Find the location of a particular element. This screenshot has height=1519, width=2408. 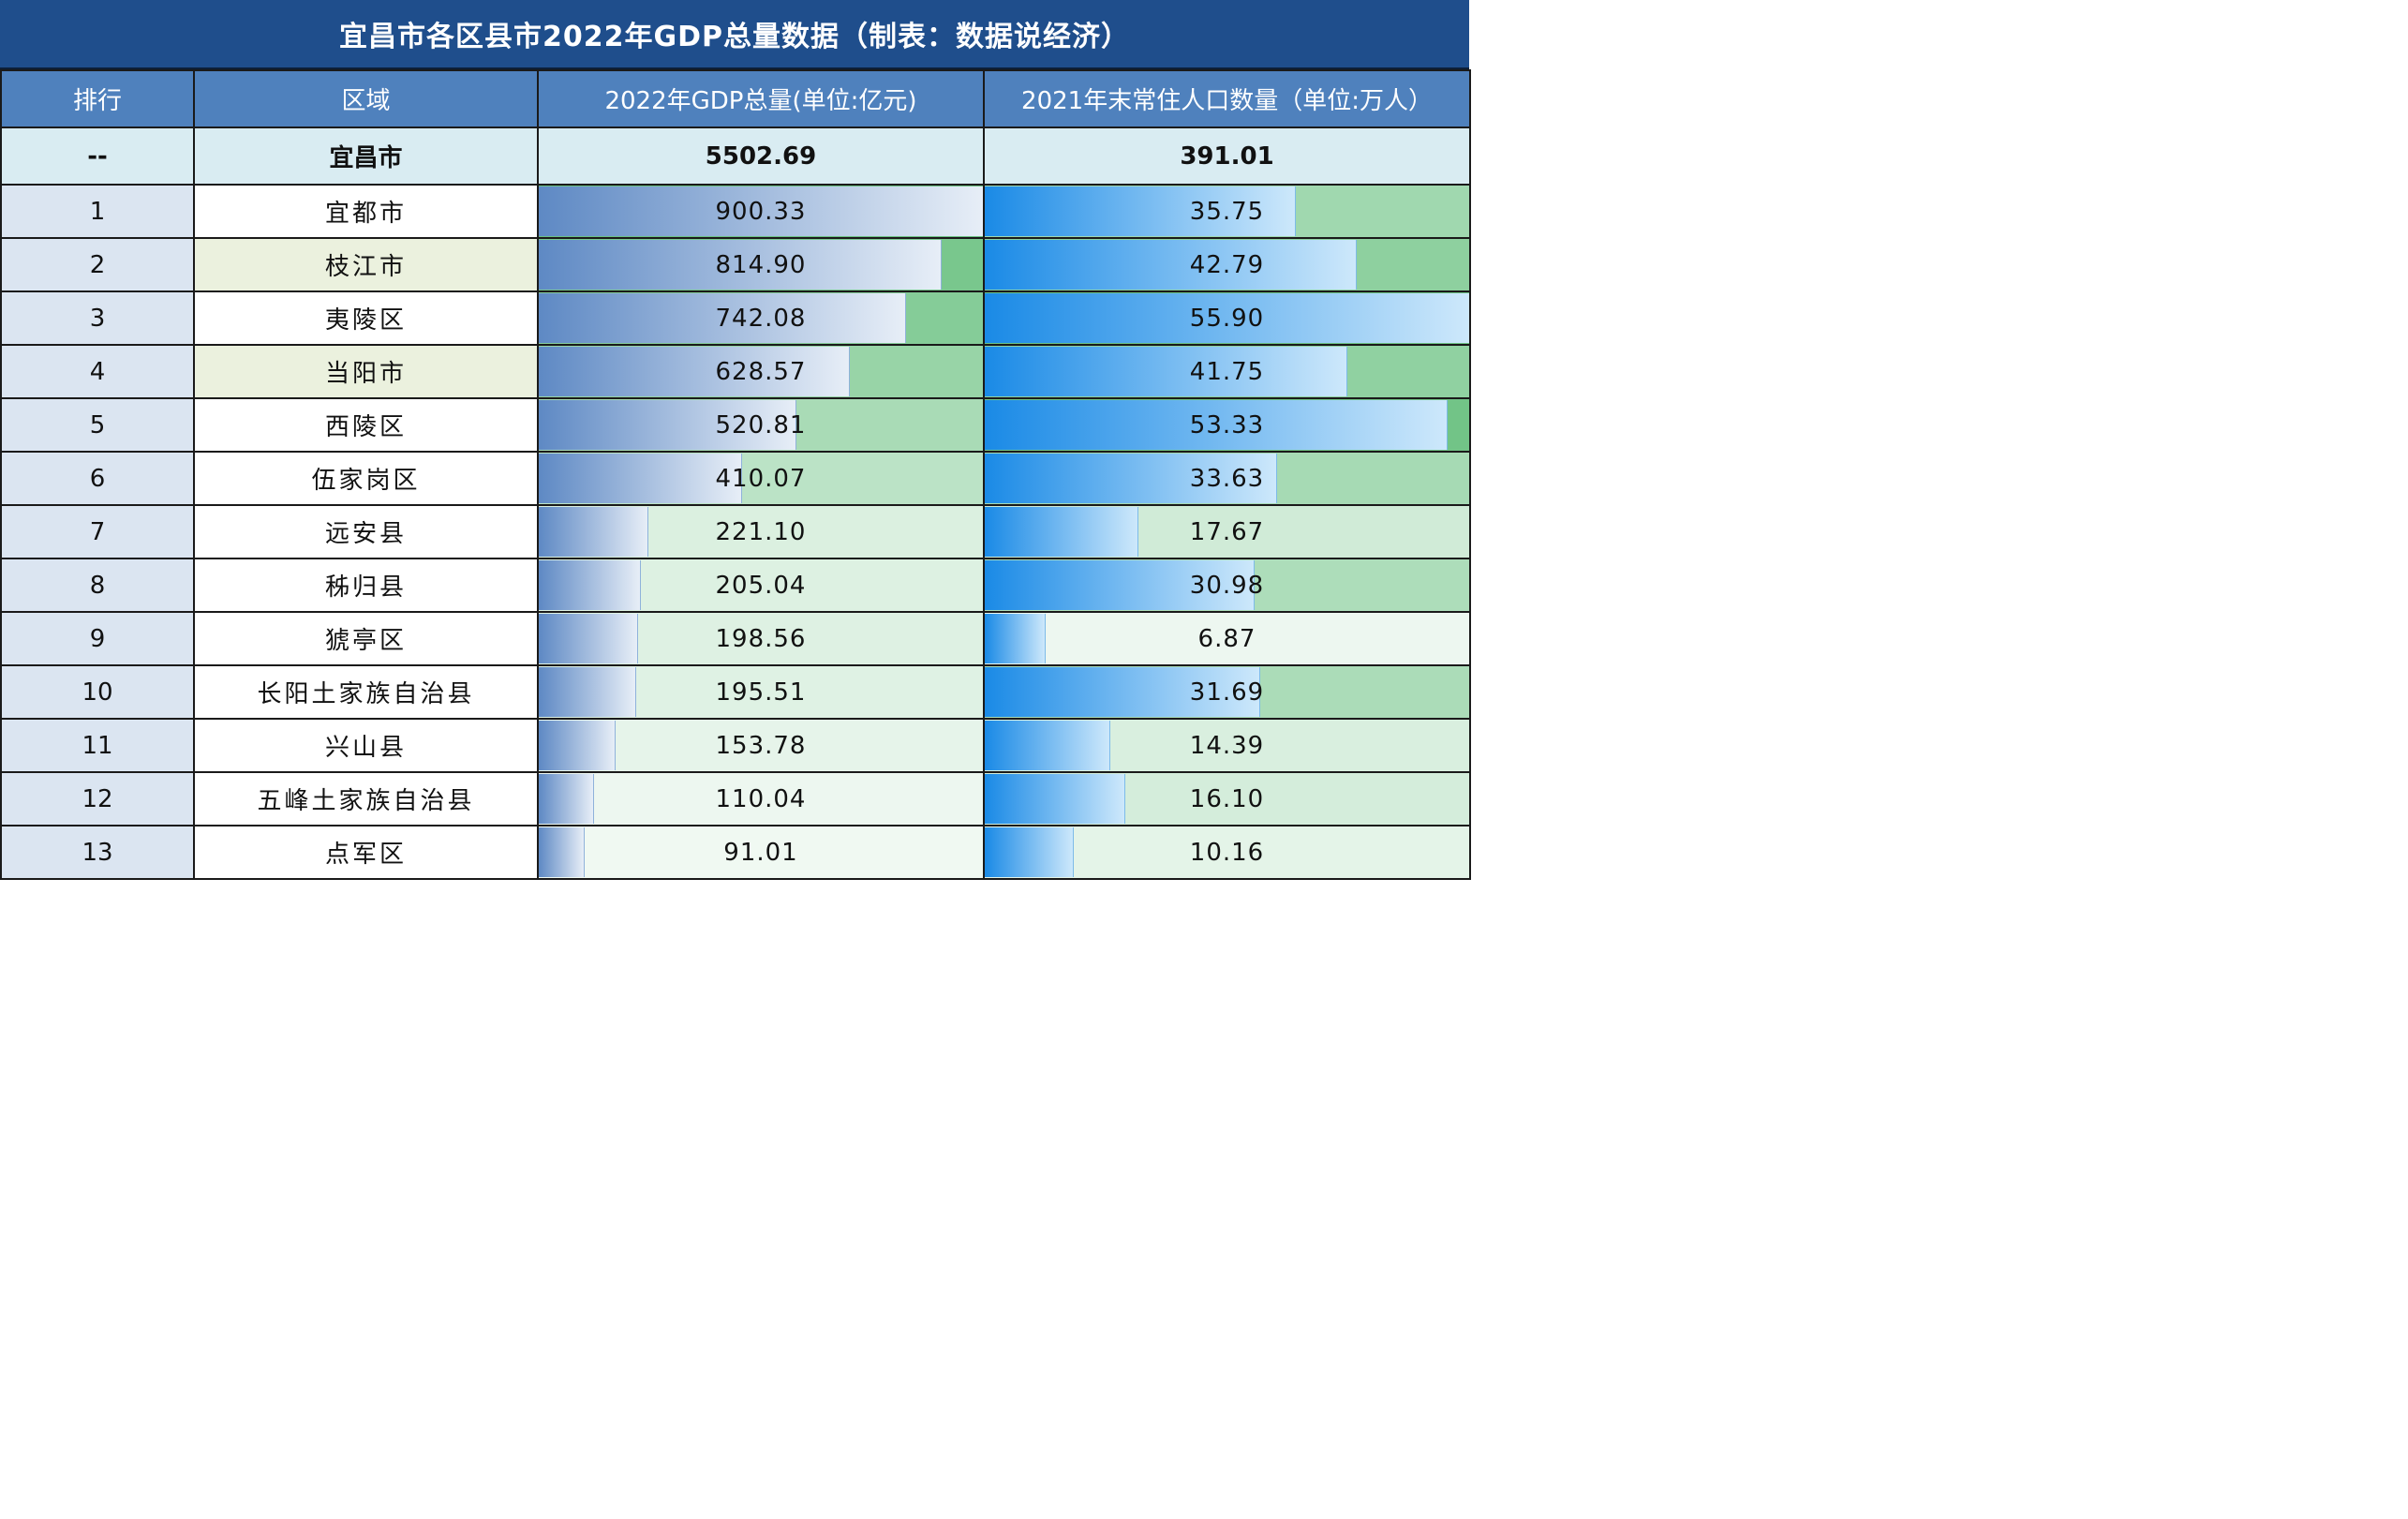

gdp-value: 814.90 is located at coordinates (761, 264).